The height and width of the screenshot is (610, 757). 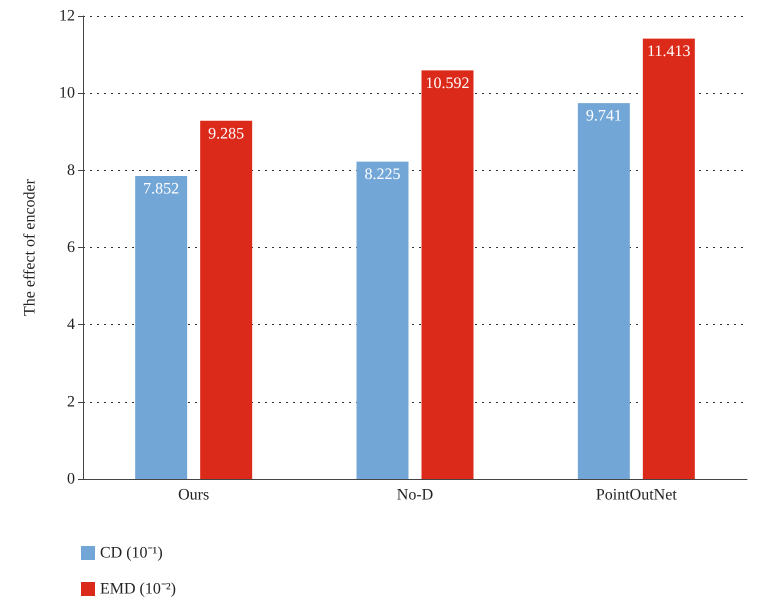 What do you see at coordinates (138, 589) in the screenshot?
I see `legend-label: EMD (10⁻²)` at bounding box center [138, 589].